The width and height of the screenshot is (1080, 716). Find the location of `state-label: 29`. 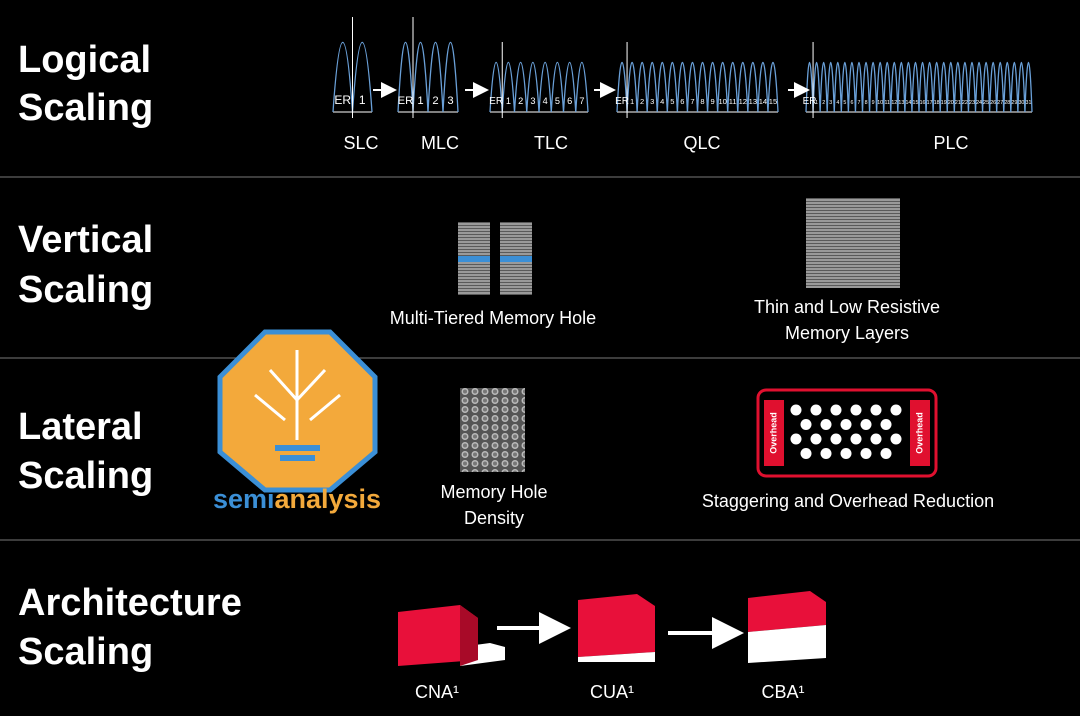

state-label: 29 is located at coordinates (1014, 103).